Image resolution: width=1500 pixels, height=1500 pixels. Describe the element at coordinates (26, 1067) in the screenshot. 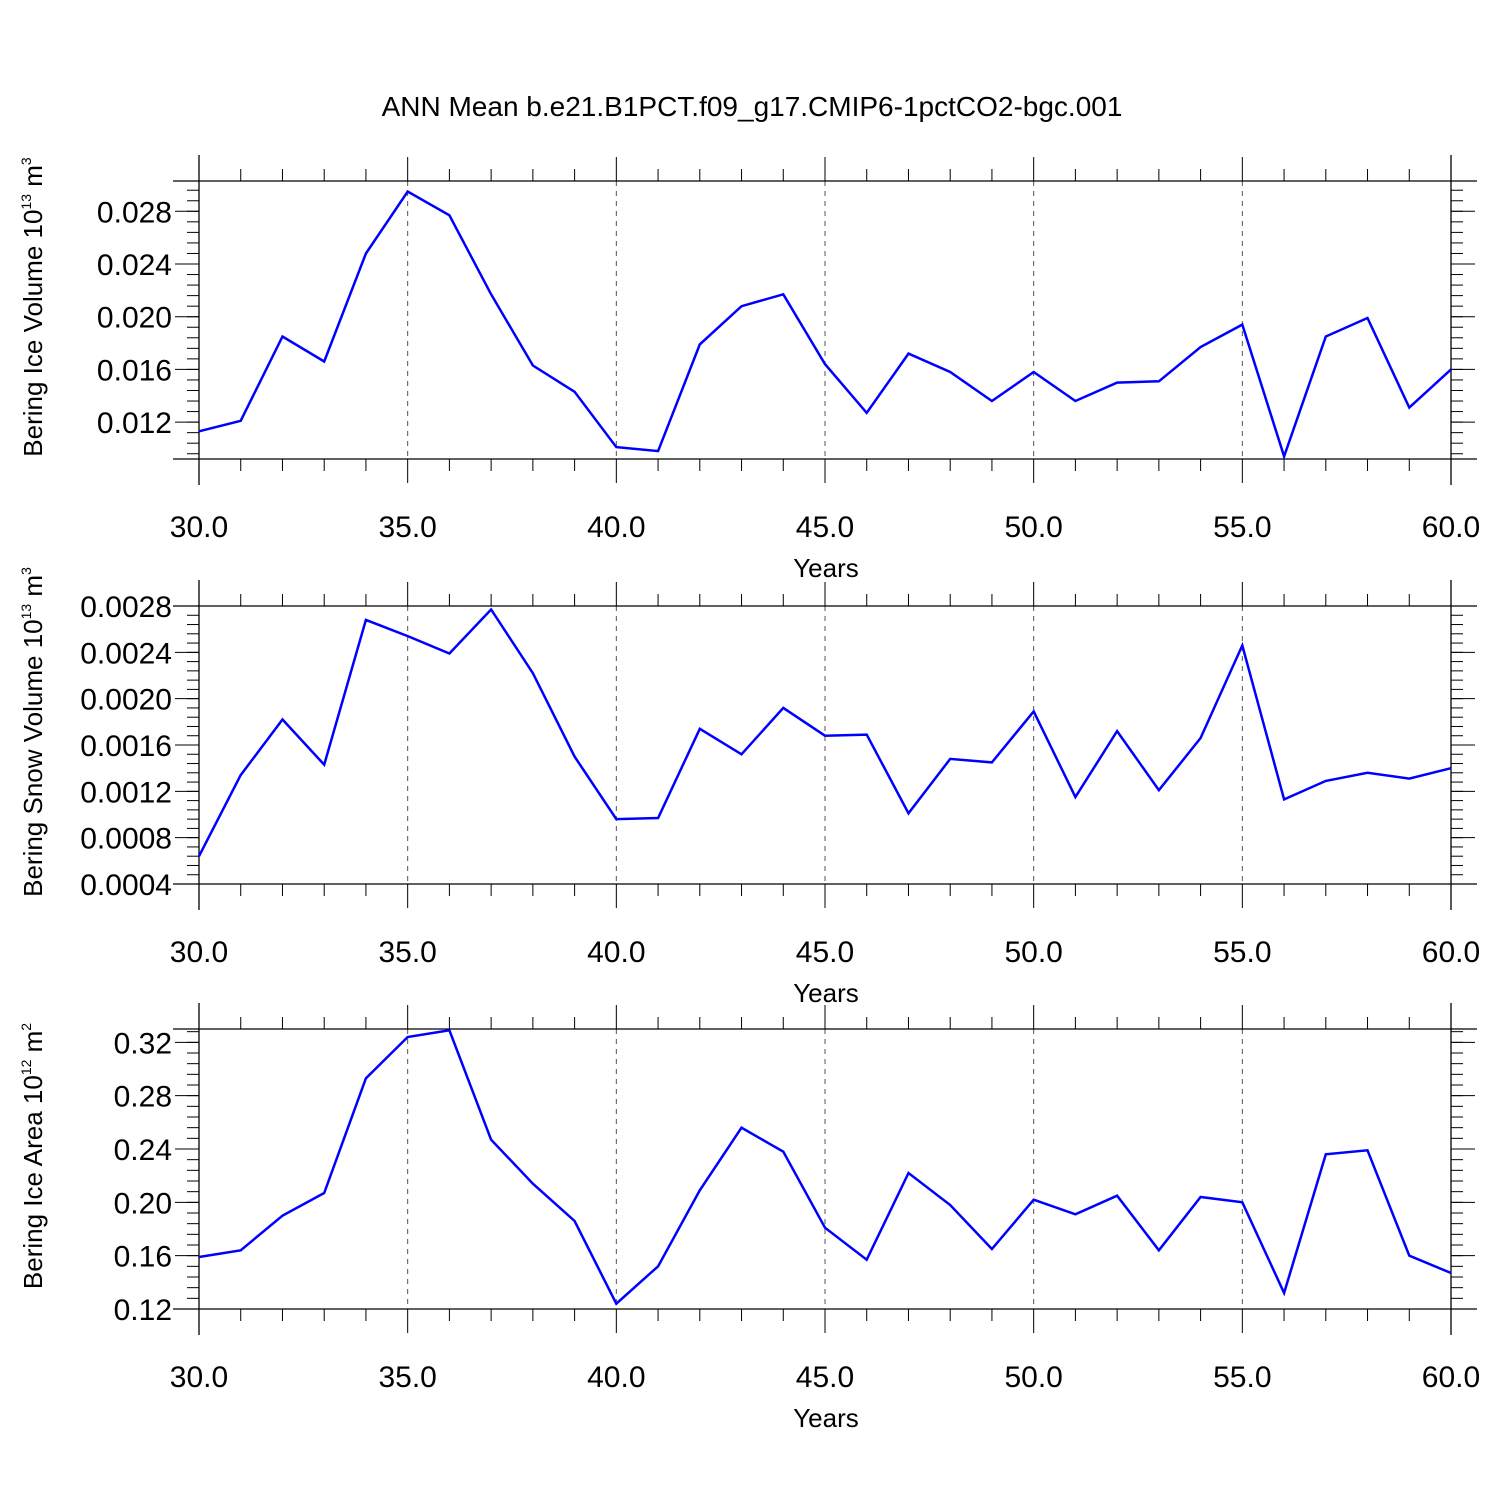

I see `unit-exponent: 12` at that location.